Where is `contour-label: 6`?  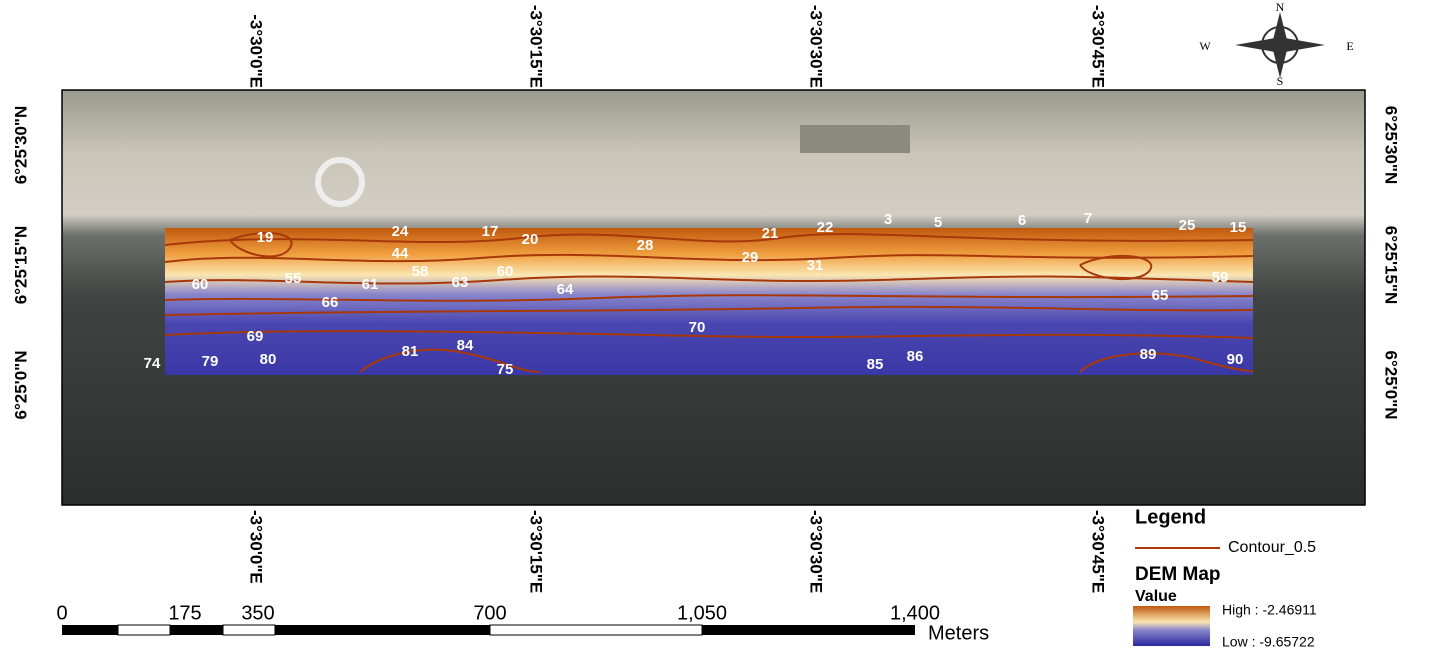
contour-label: 6 is located at coordinates (1022, 220).